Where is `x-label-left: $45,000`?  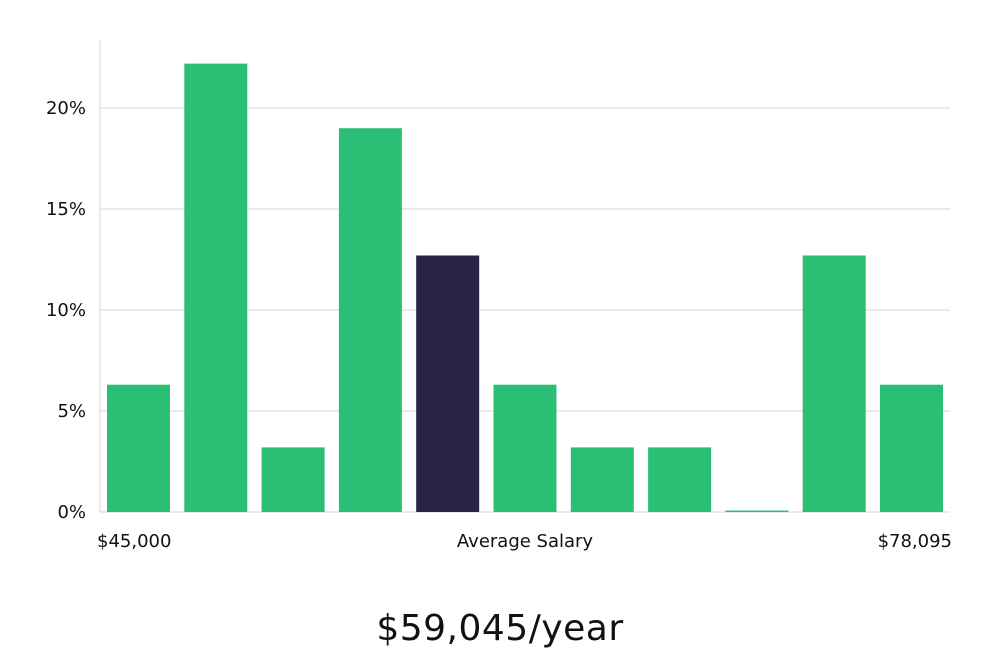
x-label-left: $45,000 is located at coordinates (134, 541).